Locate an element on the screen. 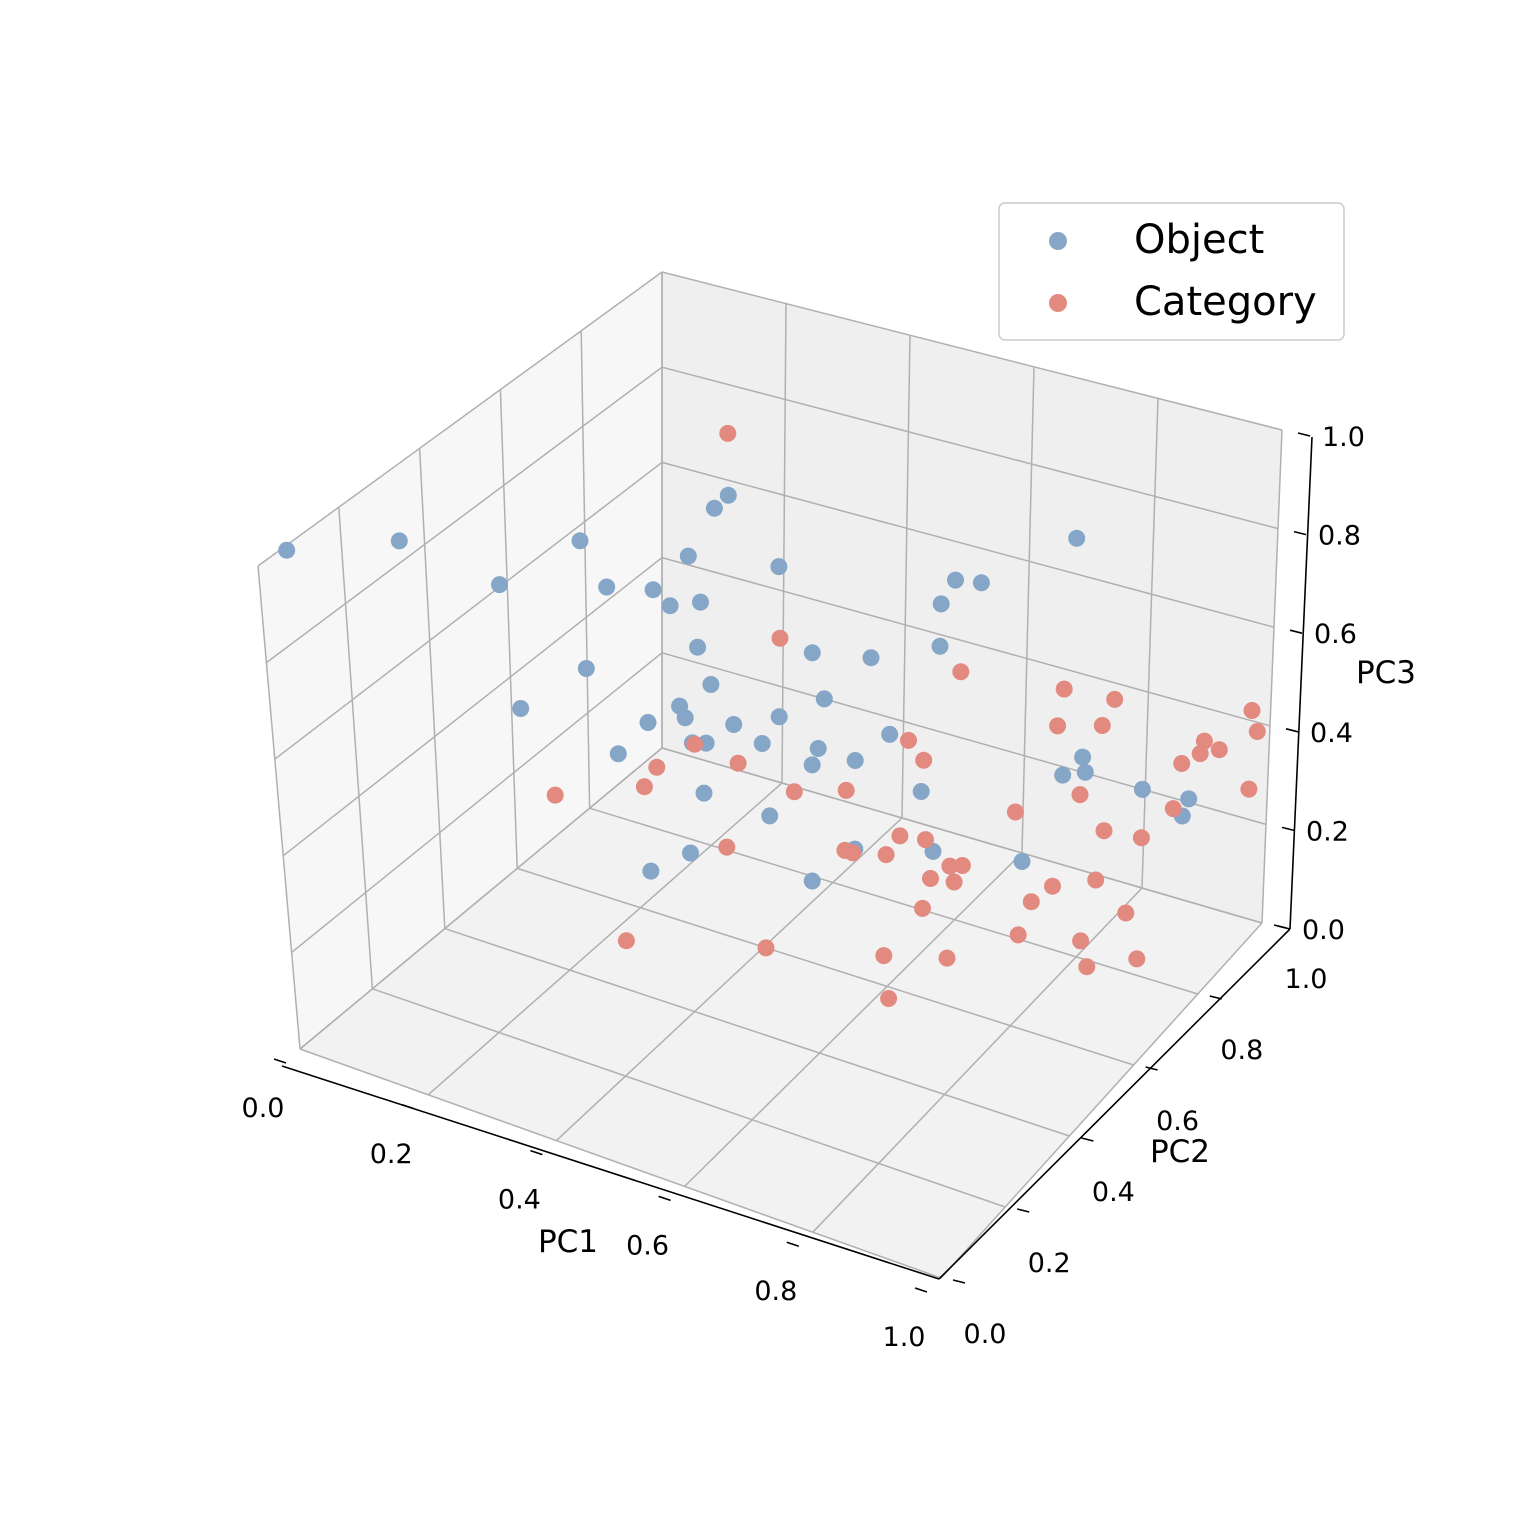 The width and height of the screenshot is (1522, 1522). y-axis-line is located at coordinates (1114, 1104).